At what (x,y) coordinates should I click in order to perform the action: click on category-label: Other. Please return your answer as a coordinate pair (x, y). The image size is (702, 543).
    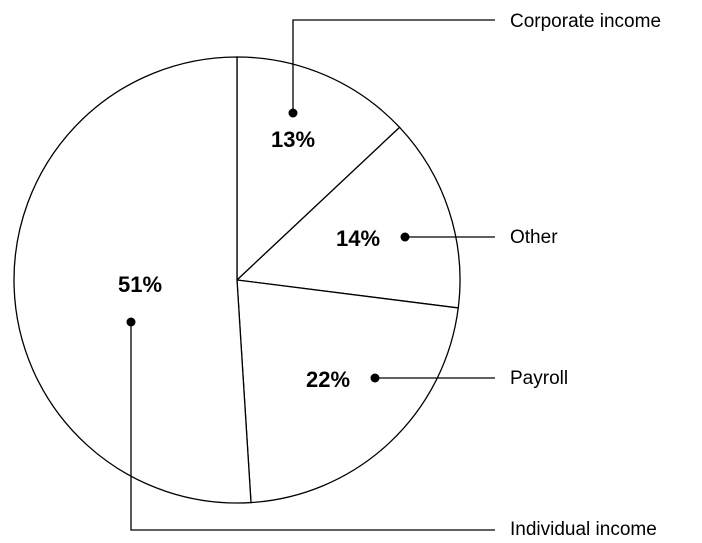
    Looking at the image, I should click on (534, 237).